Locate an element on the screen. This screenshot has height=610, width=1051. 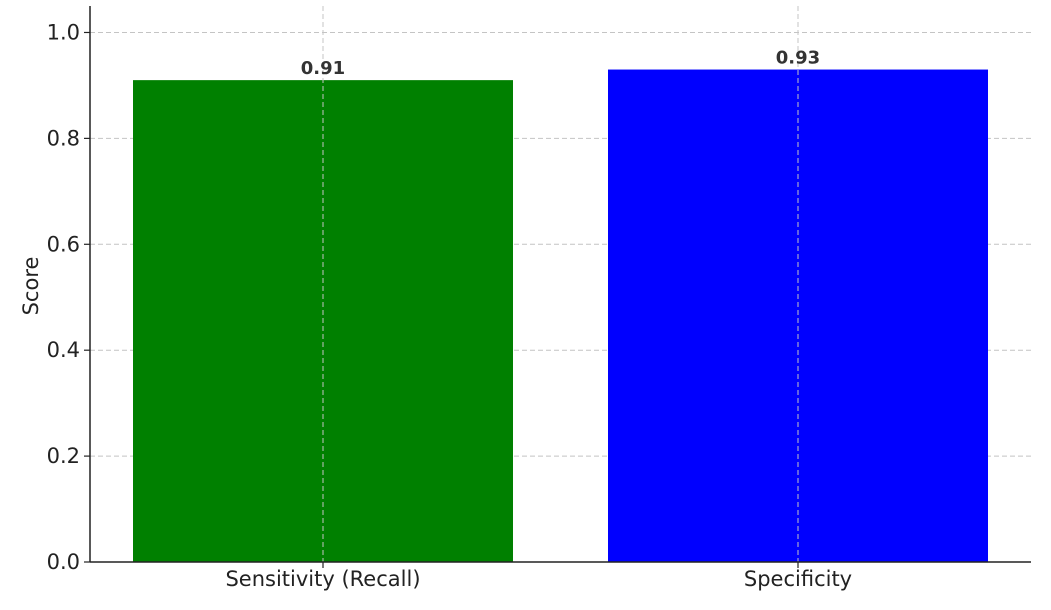
y-tick-label: 0.4 is located at coordinates (63, 350).